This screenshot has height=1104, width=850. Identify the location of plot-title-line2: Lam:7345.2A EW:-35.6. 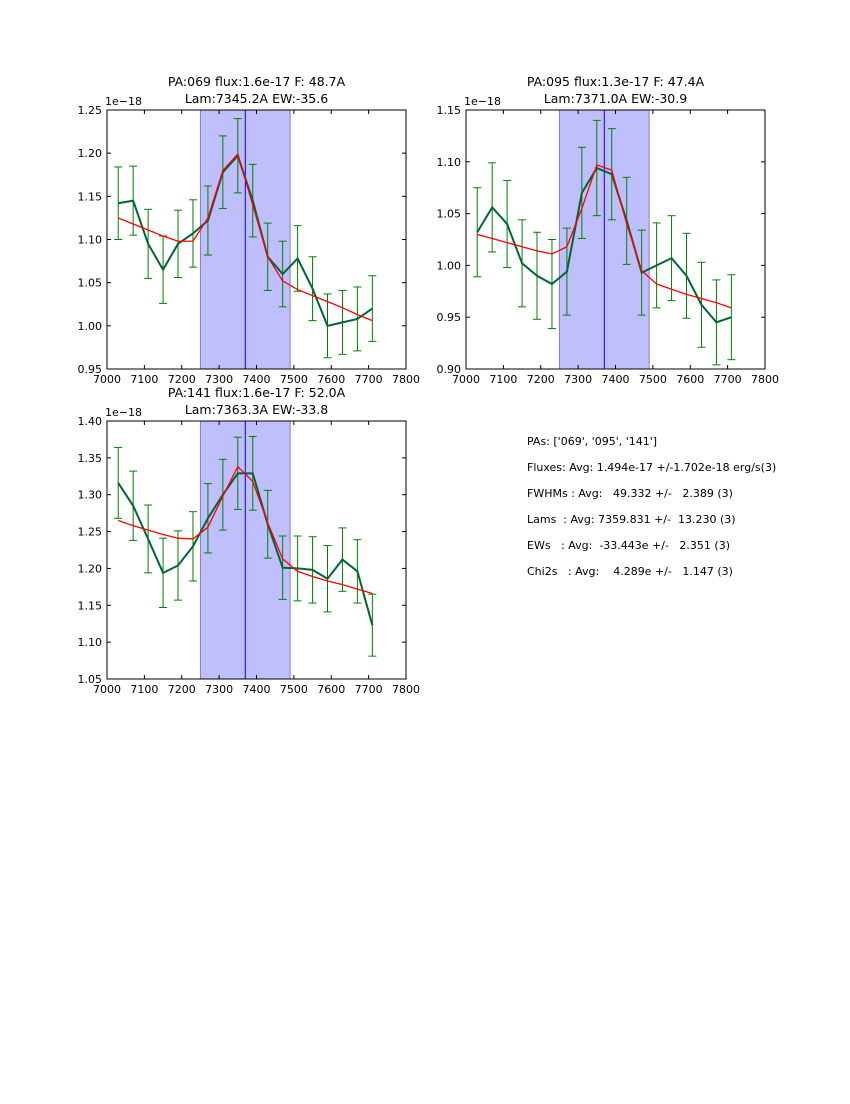
(256, 98).